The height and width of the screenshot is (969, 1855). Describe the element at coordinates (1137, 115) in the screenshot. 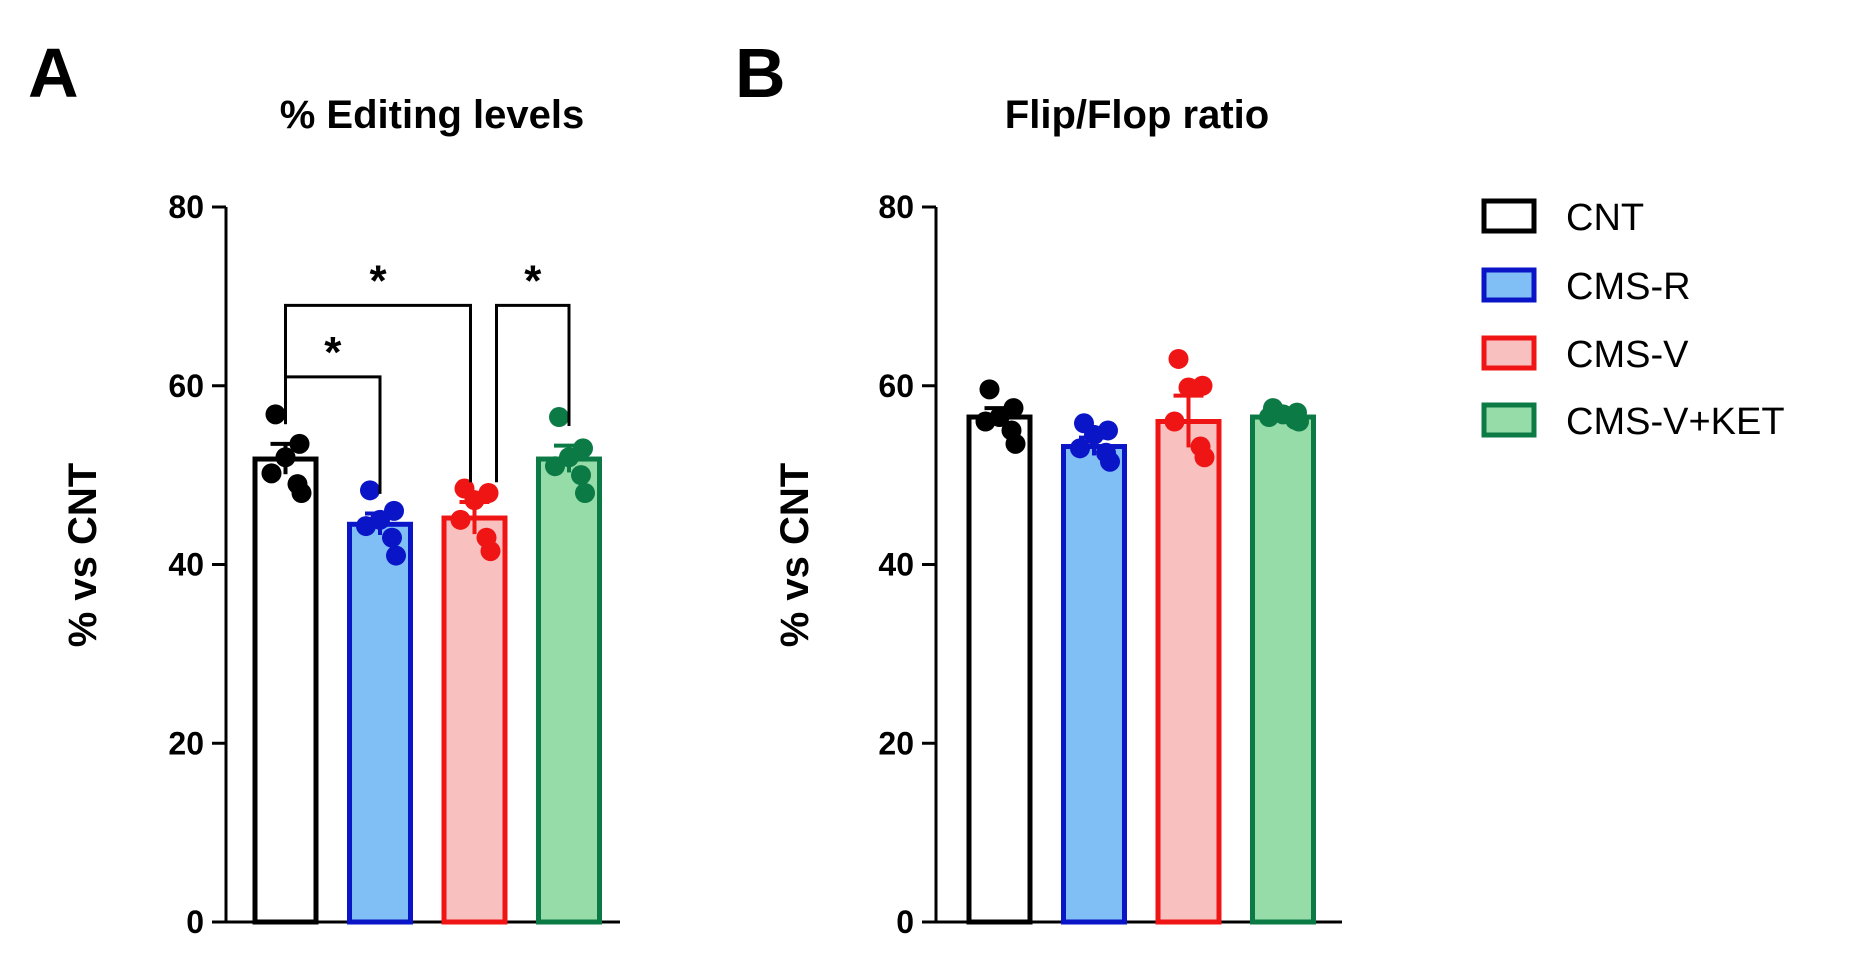

I see `chart-title-b: Flip/Flop ratio` at that location.